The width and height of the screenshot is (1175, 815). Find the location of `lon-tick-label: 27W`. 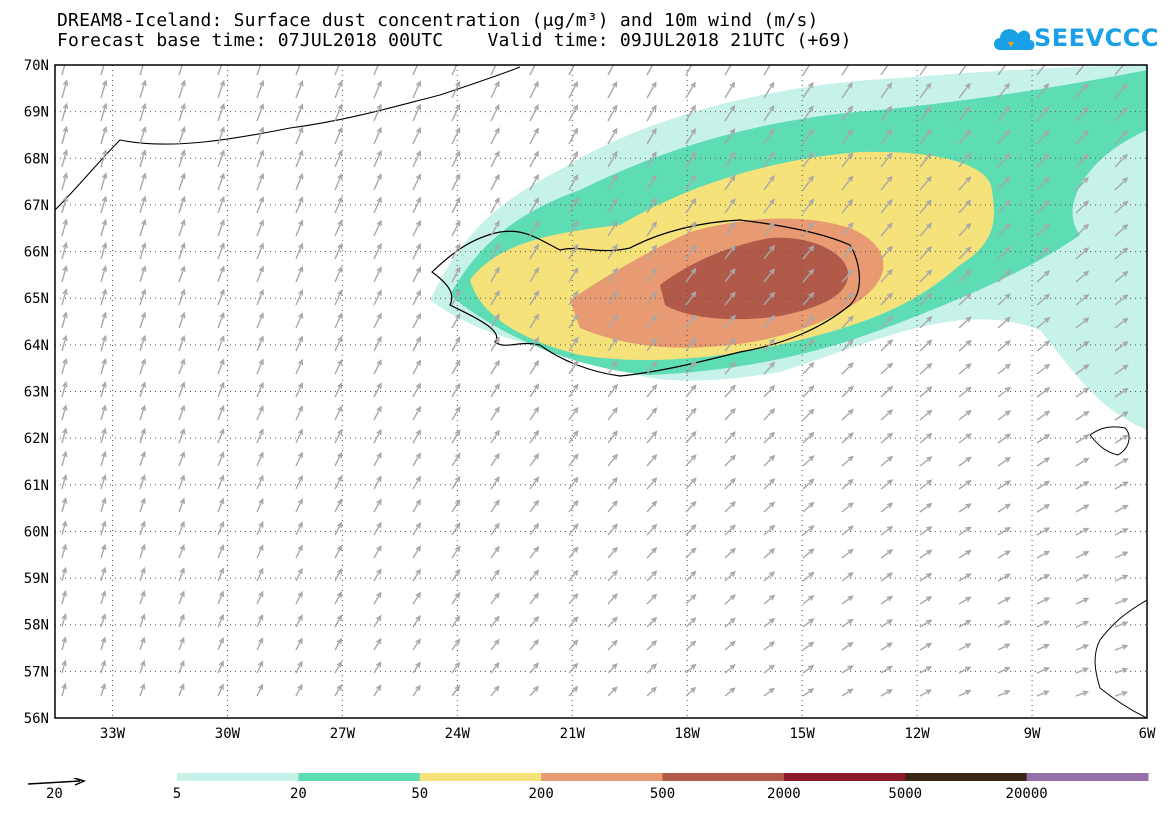

lon-tick-label: 27W is located at coordinates (343, 734).